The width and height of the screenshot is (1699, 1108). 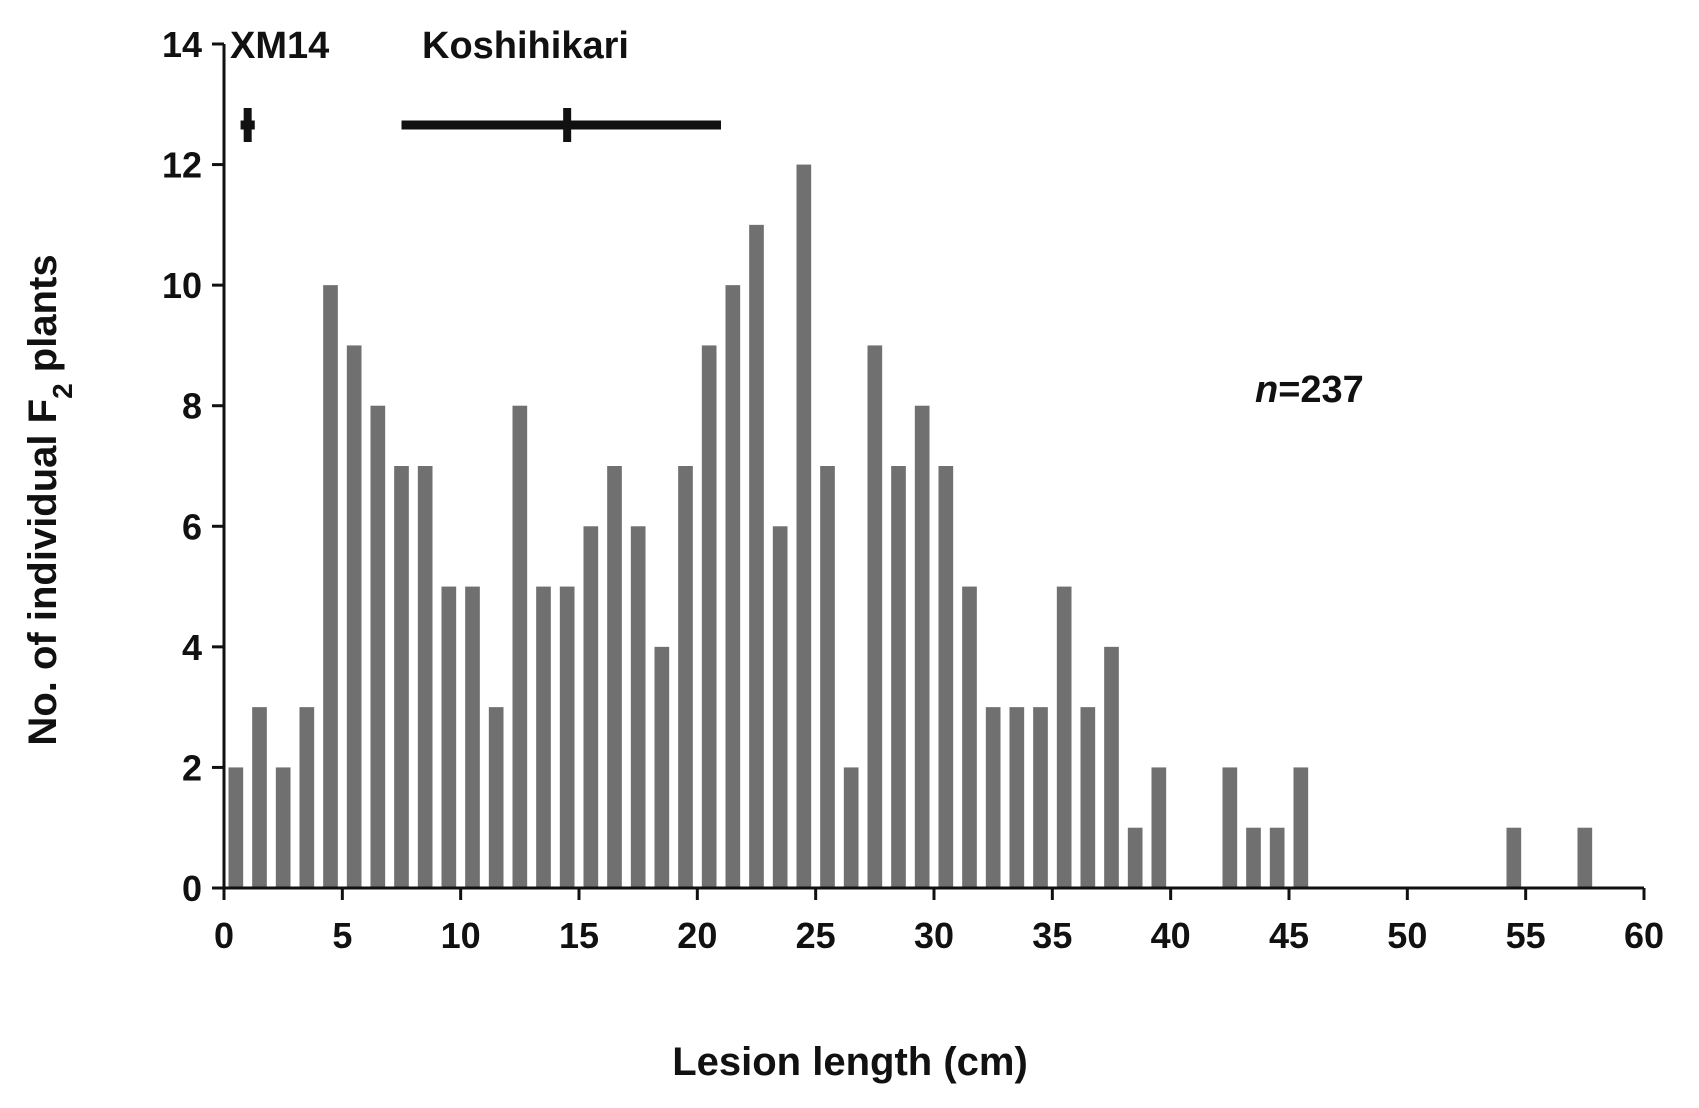 I want to click on parent-label: Koshihikari, so click(x=525, y=46).